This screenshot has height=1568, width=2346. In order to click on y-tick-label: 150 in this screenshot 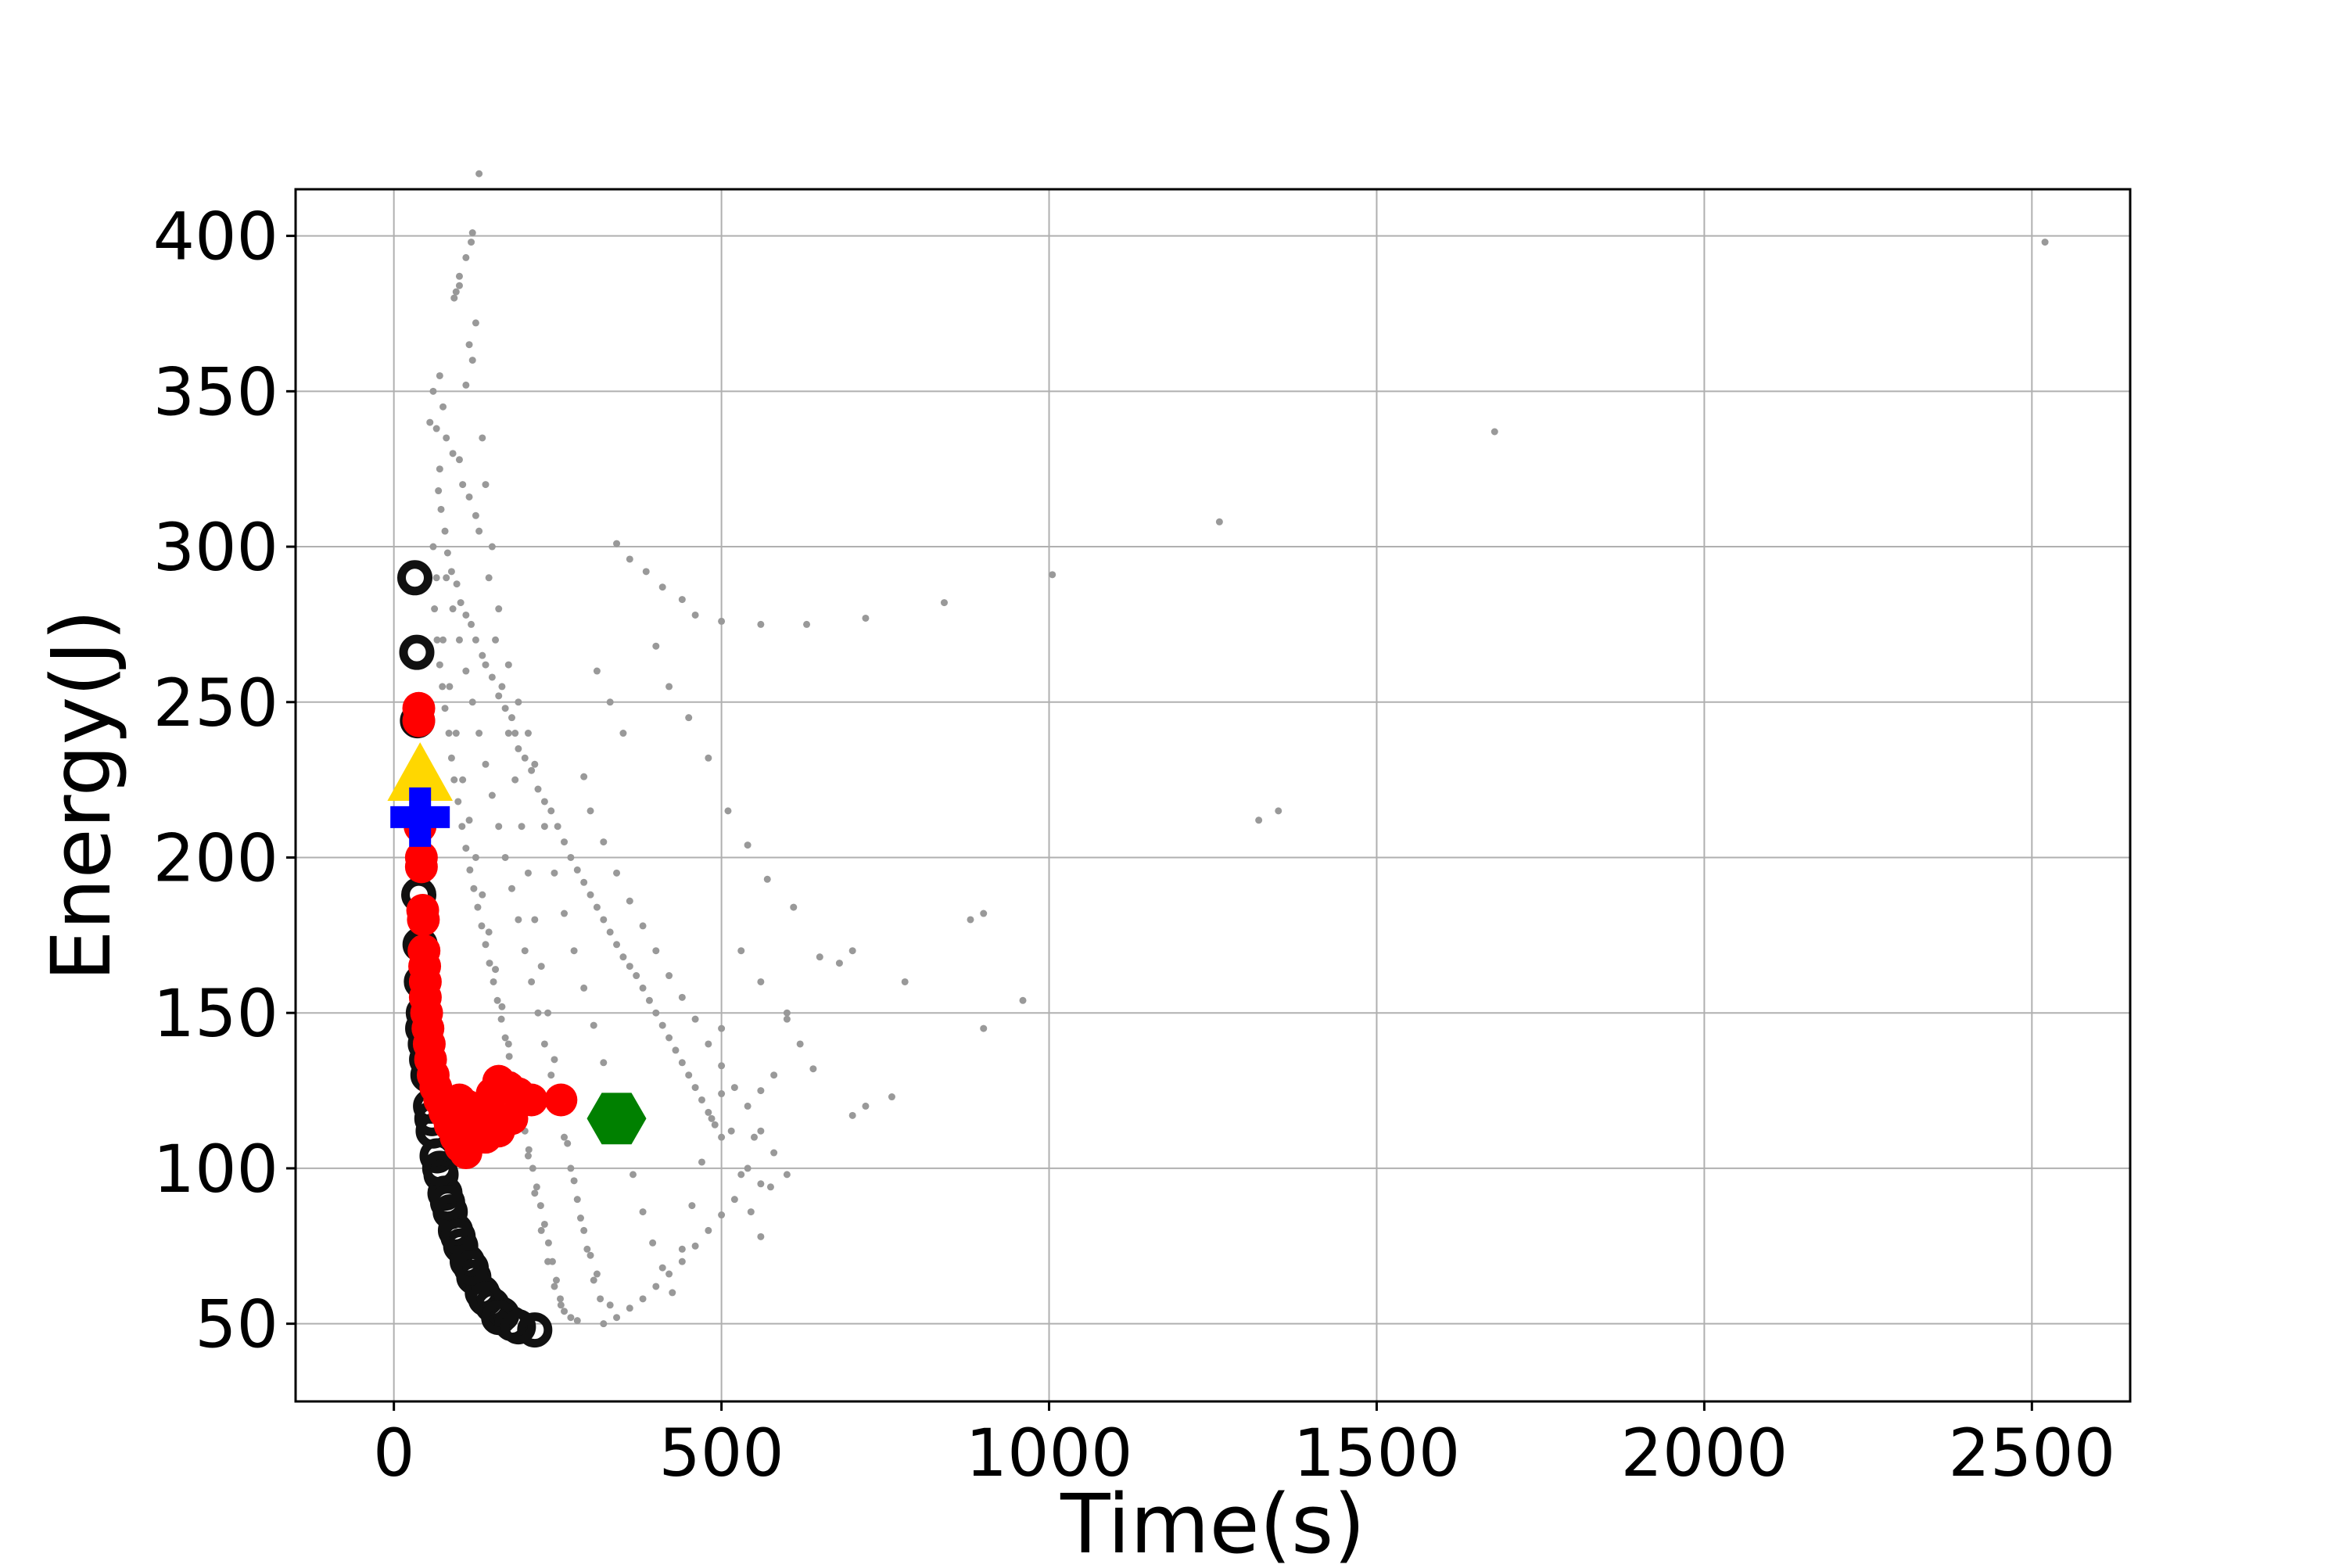, I will do `click(215, 1013)`.